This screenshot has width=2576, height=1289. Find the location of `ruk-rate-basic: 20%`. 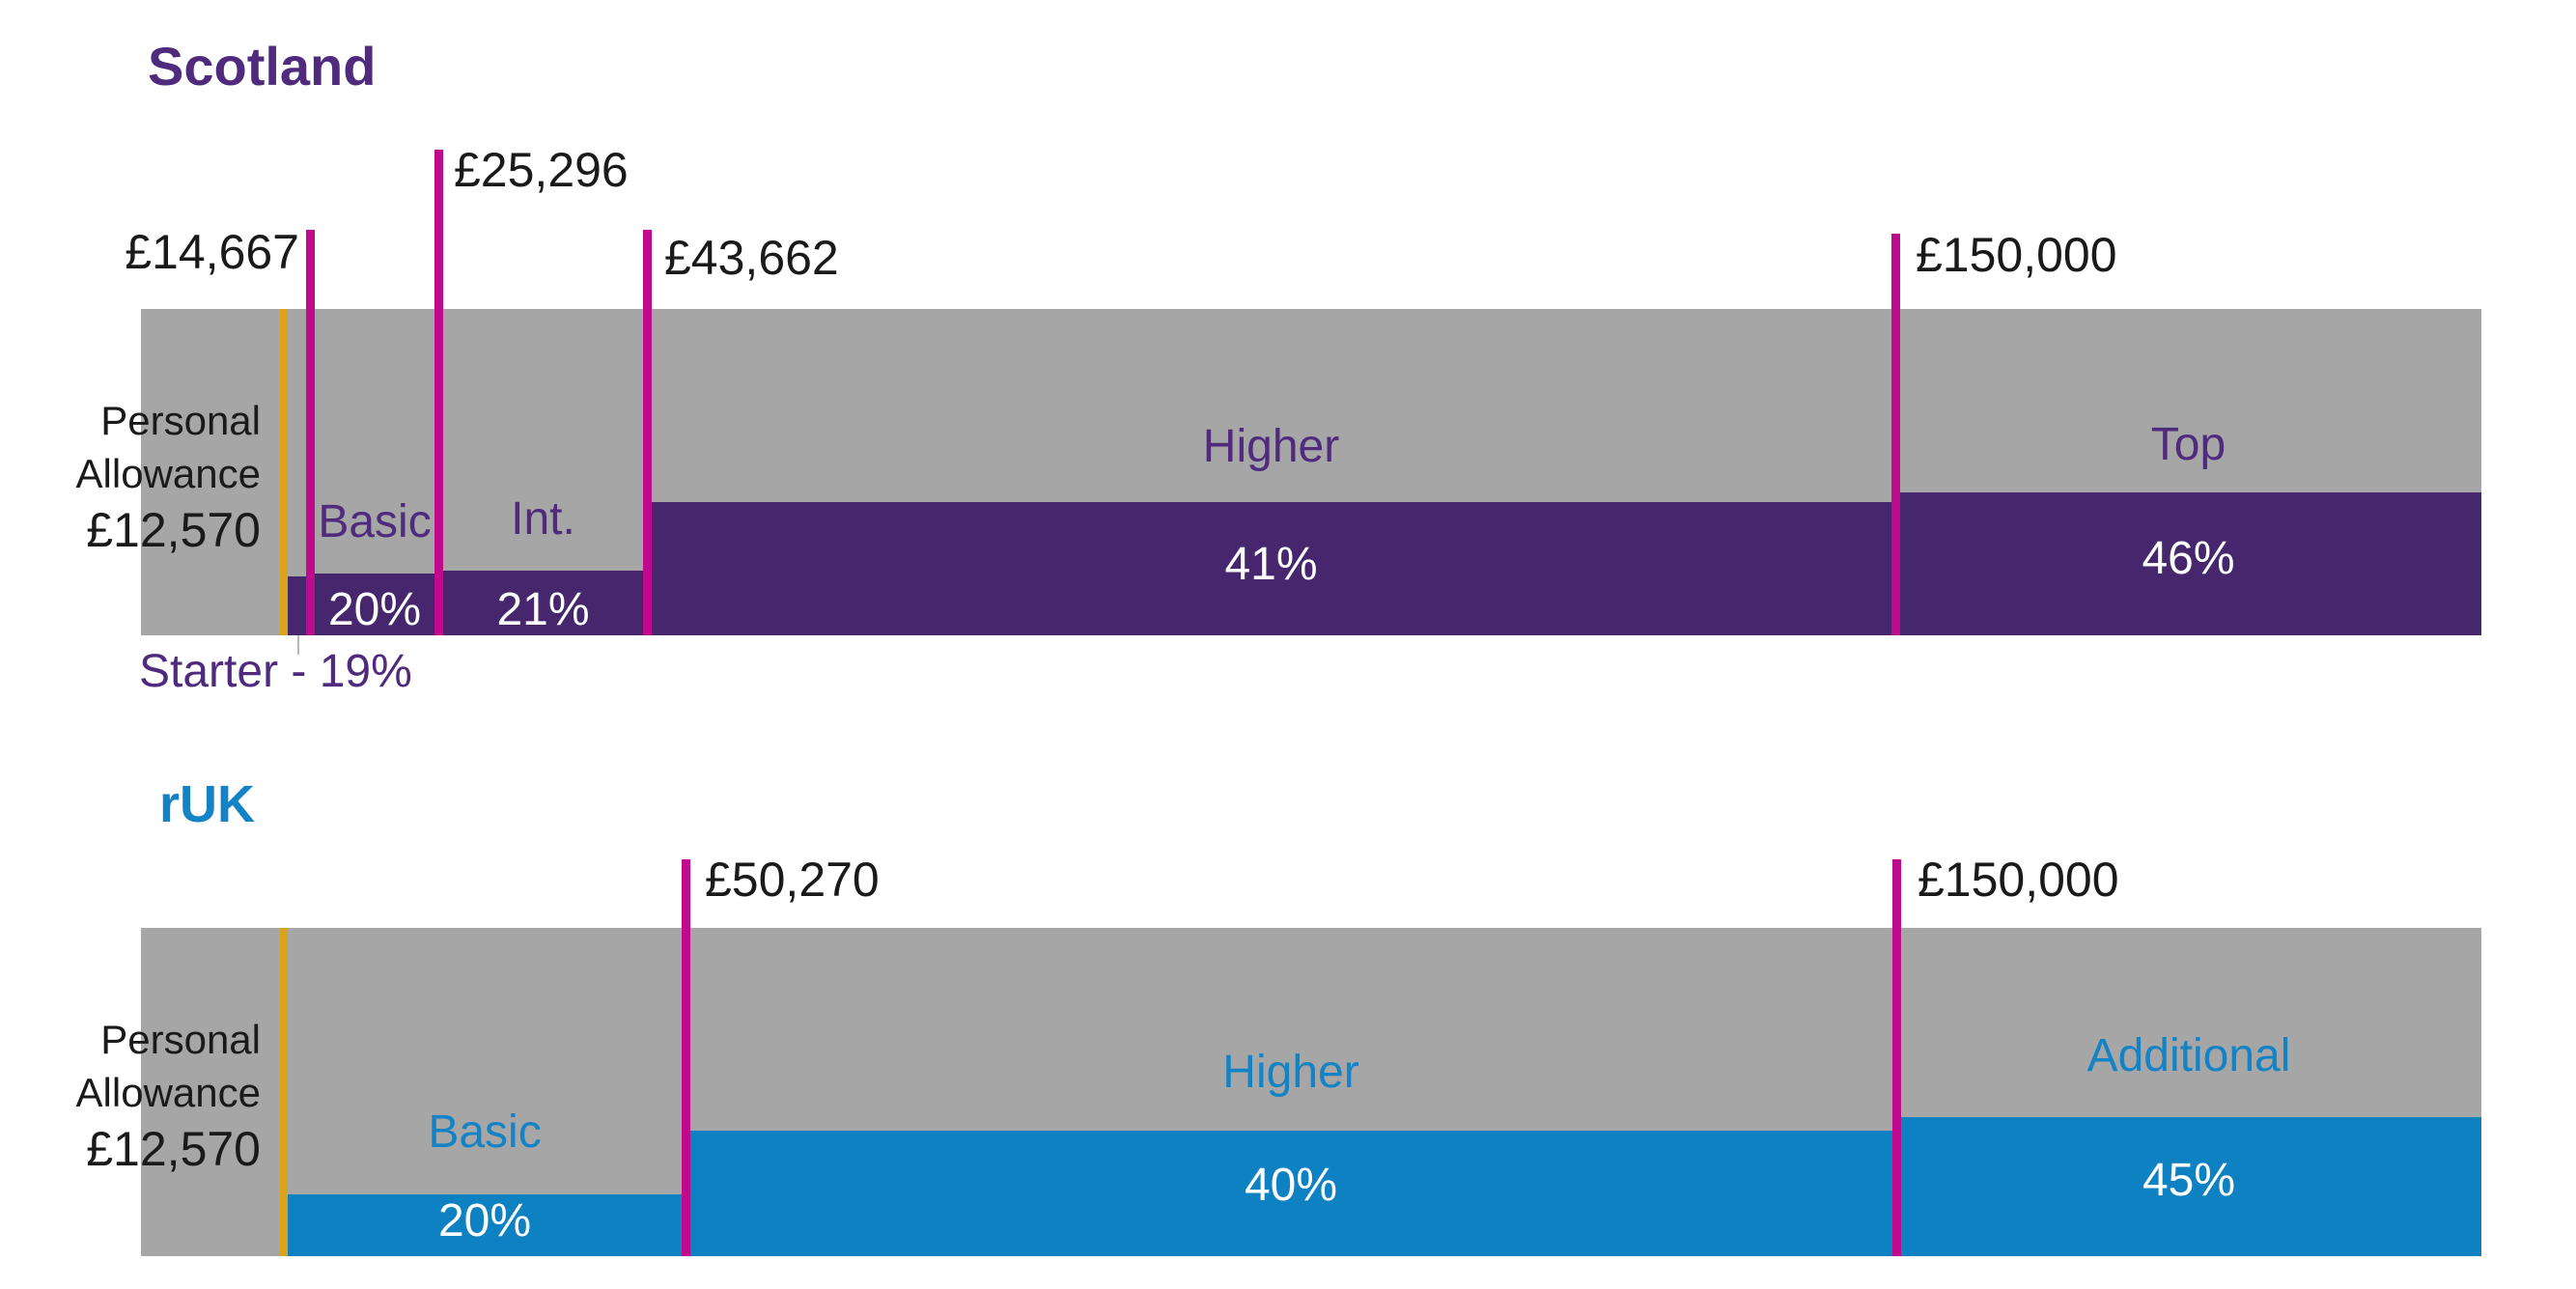

ruk-rate-basic: 20% is located at coordinates (485, 1221).